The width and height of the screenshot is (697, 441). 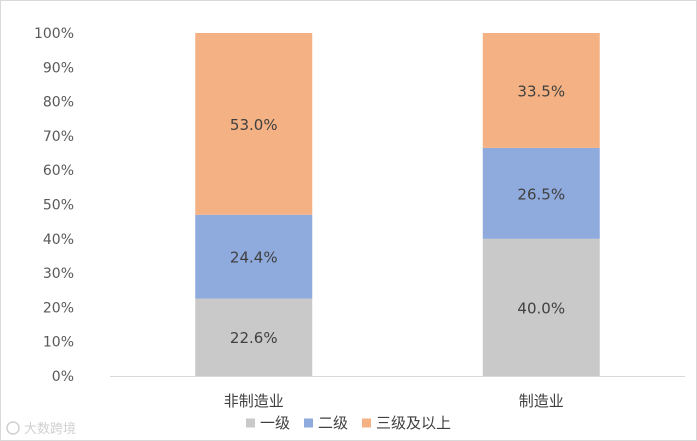 I want to click on data-label: 40.0%, so click(x=541, y=308).